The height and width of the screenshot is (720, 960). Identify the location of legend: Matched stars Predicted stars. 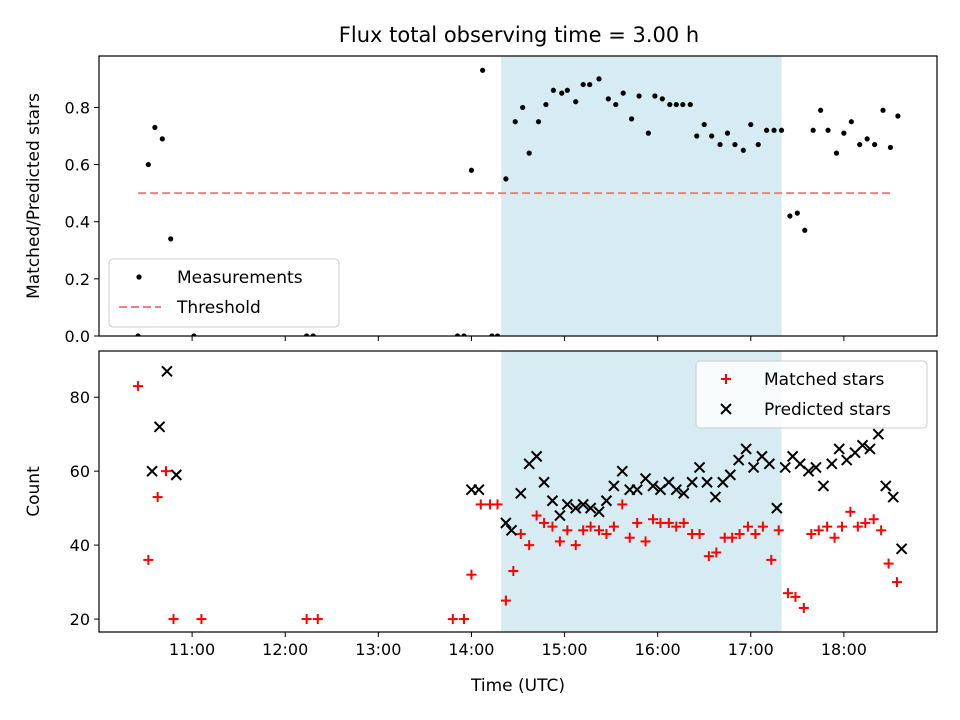
(811, 394).